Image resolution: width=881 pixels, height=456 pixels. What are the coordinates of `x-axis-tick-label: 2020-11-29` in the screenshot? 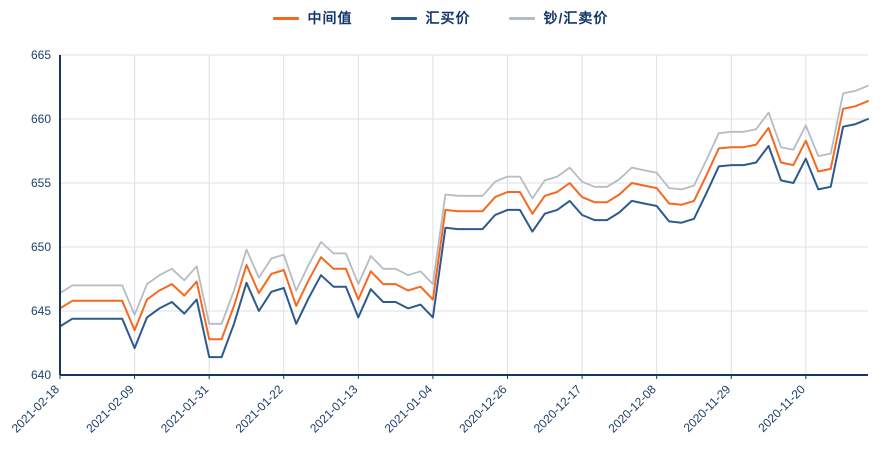 It's located at (707, 408).